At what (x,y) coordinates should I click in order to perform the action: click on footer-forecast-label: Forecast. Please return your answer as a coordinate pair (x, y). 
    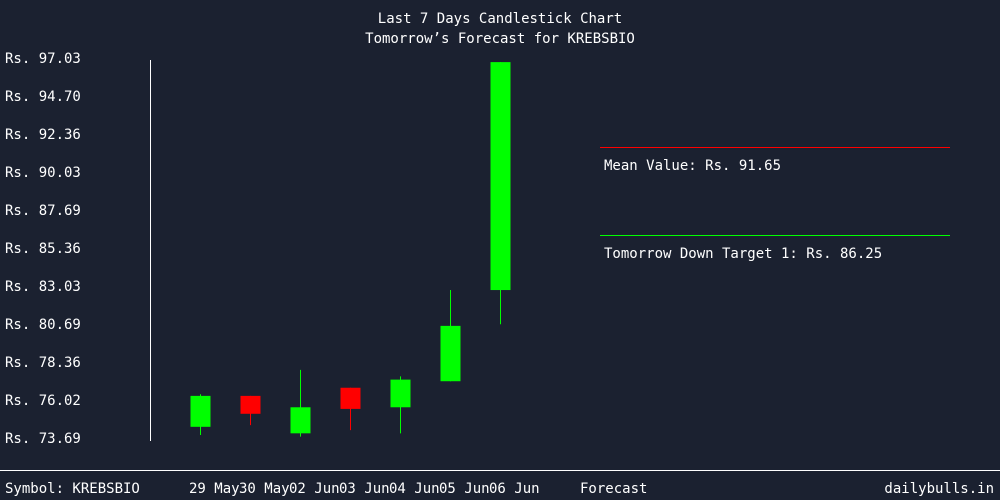
    Looking at the image, I should click on (613, 489).